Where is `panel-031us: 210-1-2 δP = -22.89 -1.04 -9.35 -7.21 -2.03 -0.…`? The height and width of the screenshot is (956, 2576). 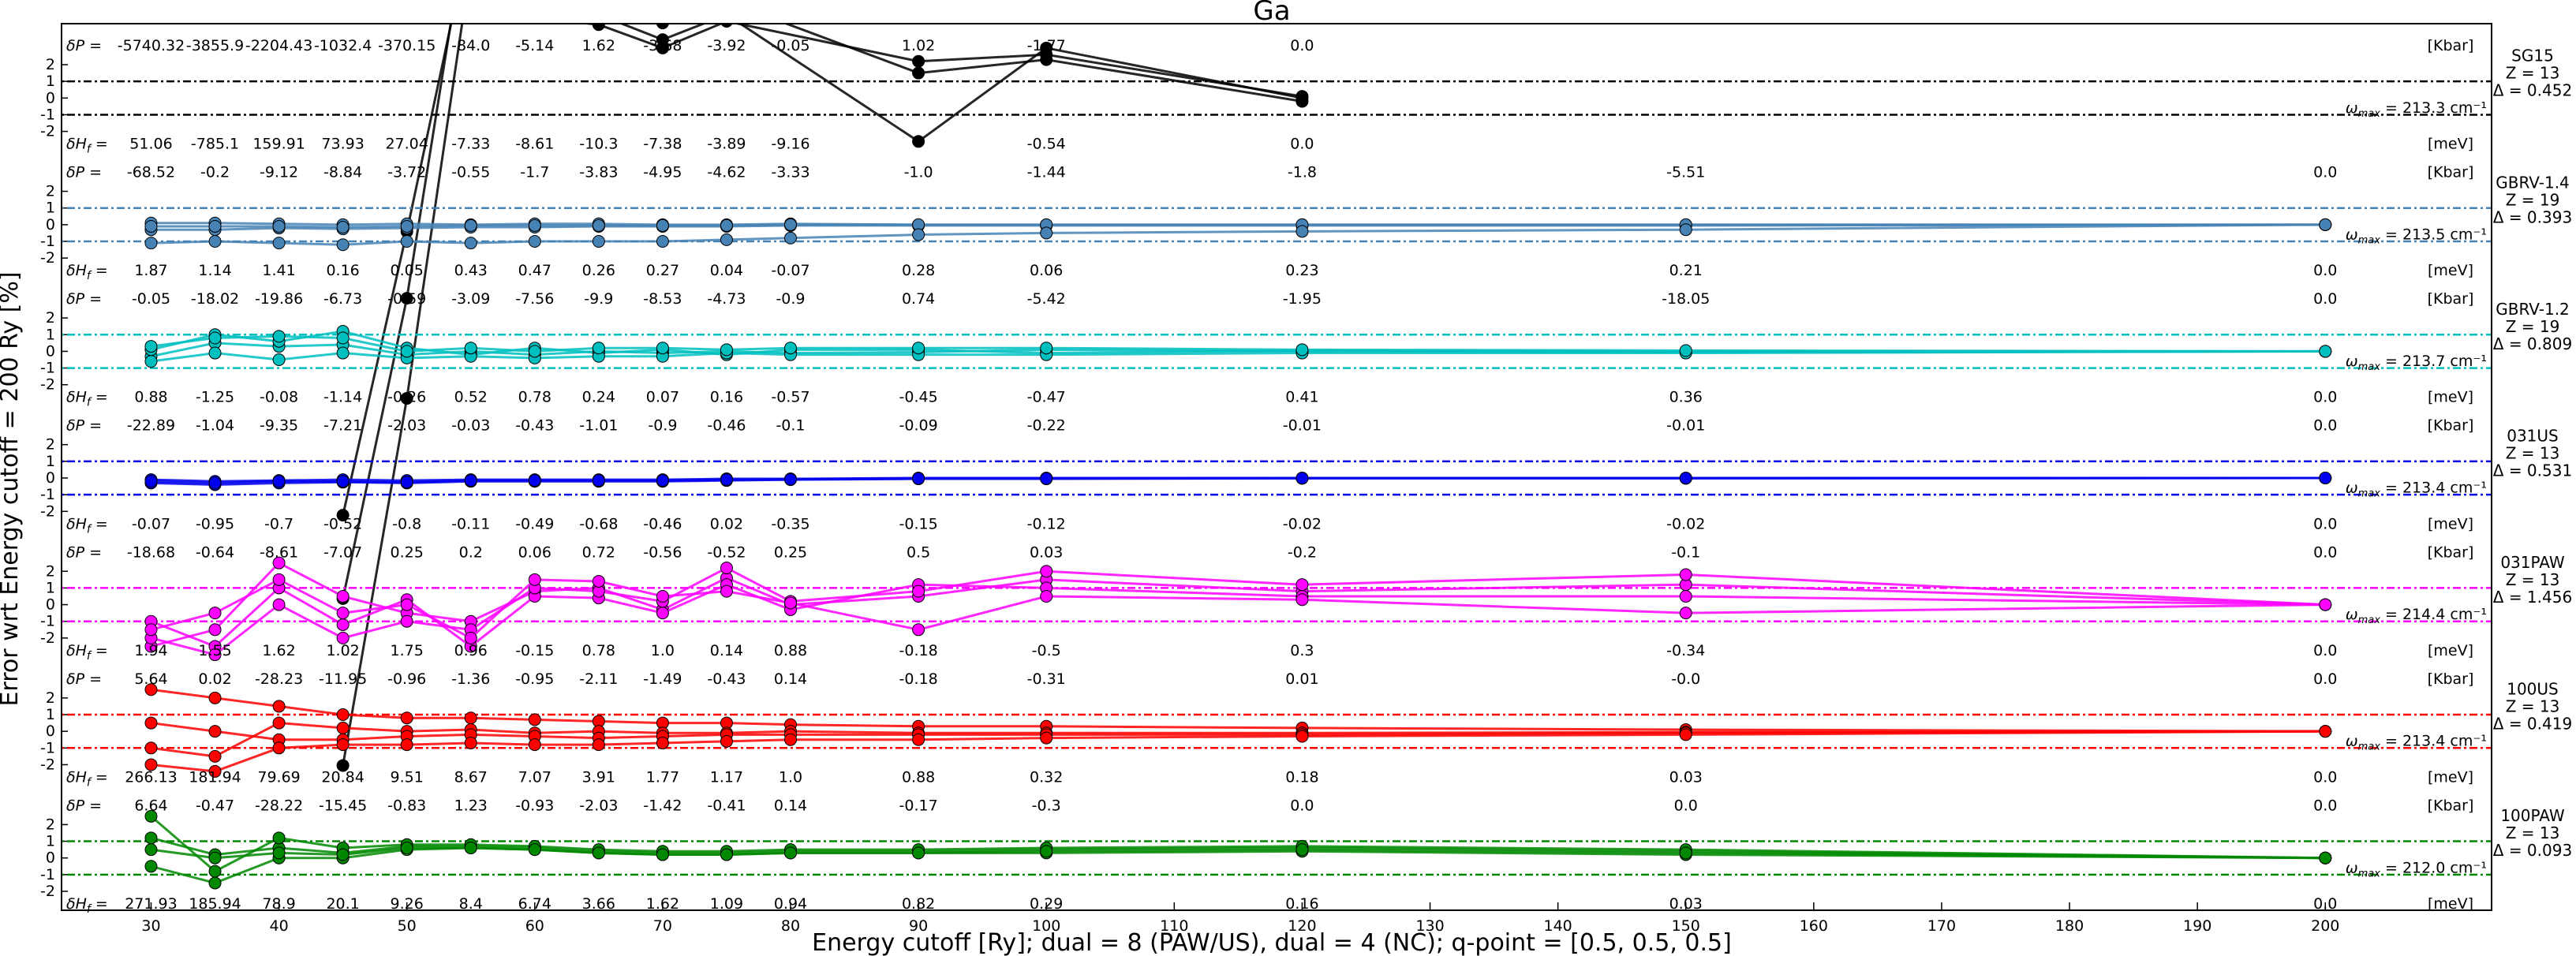 panel-031us: 210-1-2 δP = -22.89 -1.04 -9.35 -7.21 -2.03 -0.… is located at coordinates (1306, 476).